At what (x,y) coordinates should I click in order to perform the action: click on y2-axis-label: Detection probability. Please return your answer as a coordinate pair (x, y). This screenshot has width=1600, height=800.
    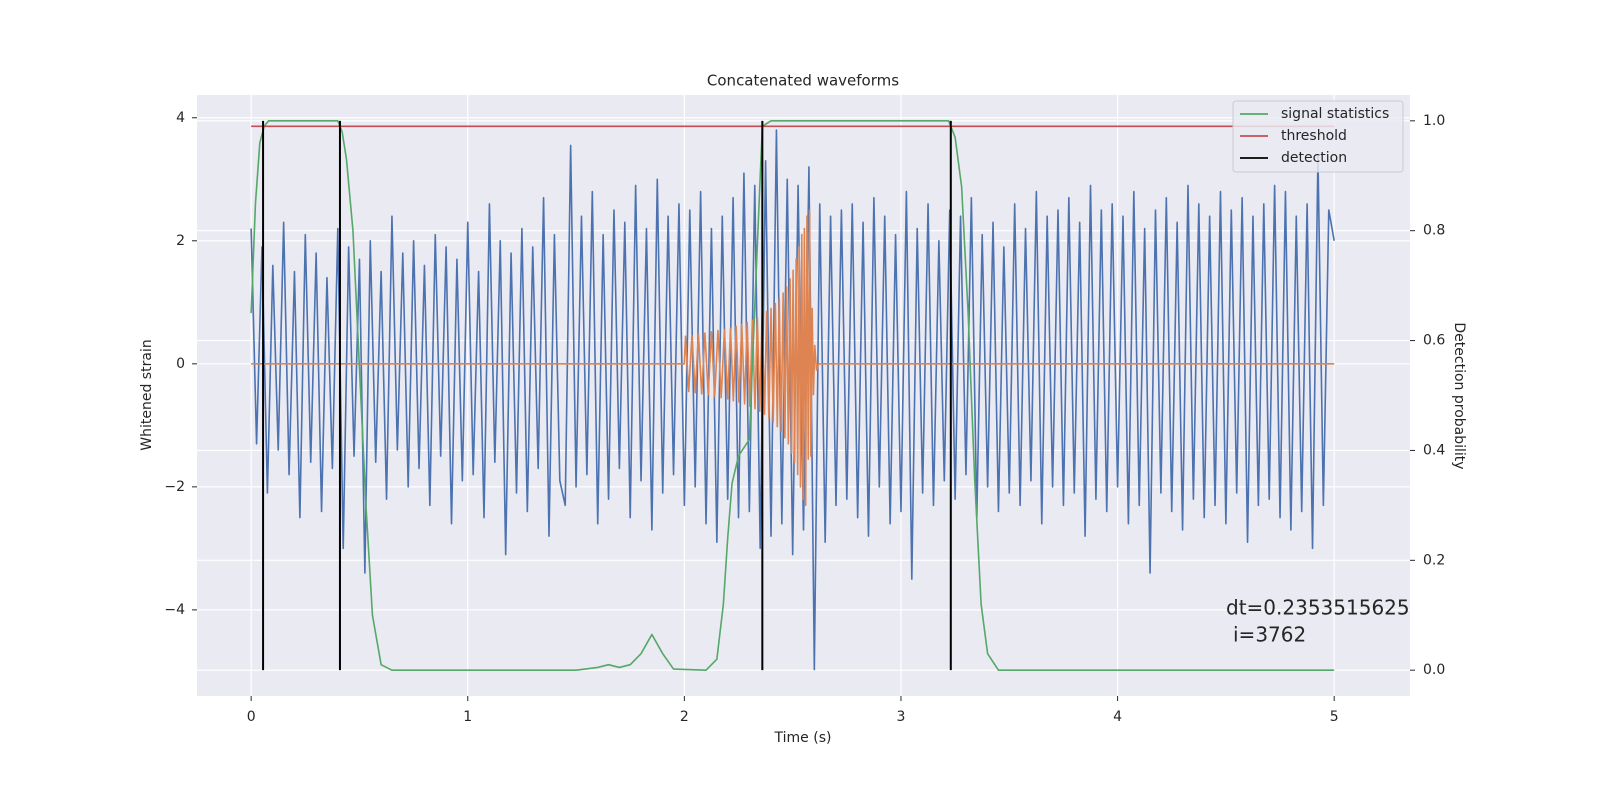
    Looking at the image, I should click on (1459, 395).